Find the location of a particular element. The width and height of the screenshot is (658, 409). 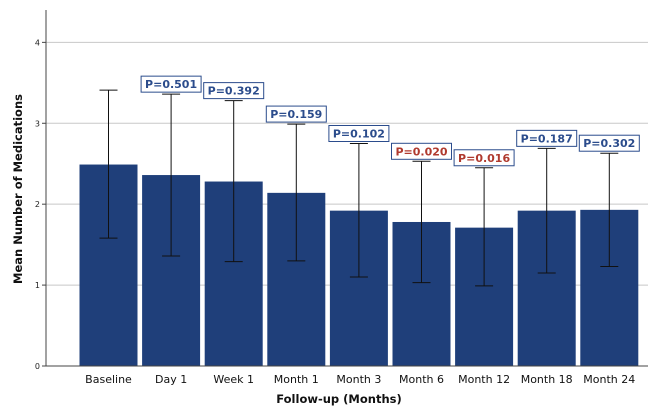

p-value-label: P=0.020 is located at coordinates (421, 151).